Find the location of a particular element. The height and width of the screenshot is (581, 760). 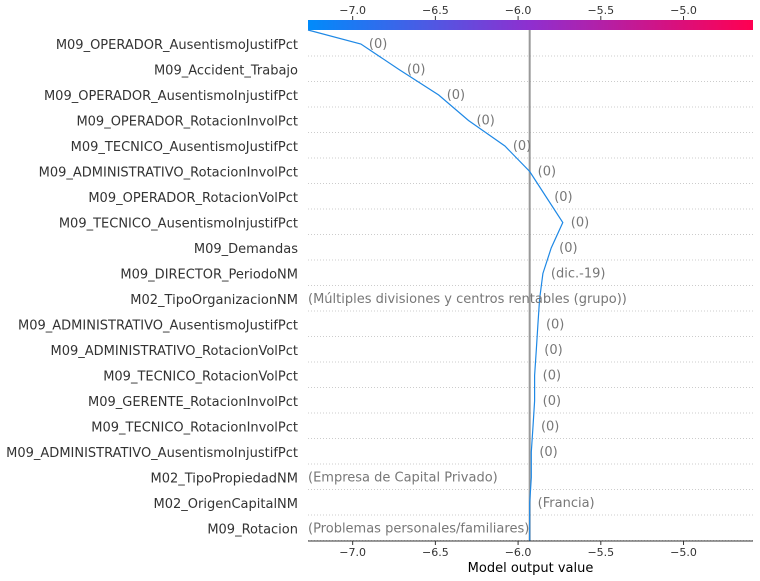

top-axis: −7.0 −6.5 −6.0 −5.5 −5.0 is located at coordinates (518, 12).